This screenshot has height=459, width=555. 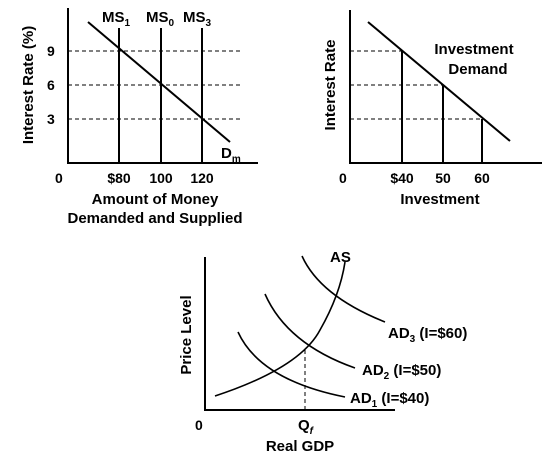 I want to click on ad2-label: AD2 (I=$50), so click(x=401, y=372).